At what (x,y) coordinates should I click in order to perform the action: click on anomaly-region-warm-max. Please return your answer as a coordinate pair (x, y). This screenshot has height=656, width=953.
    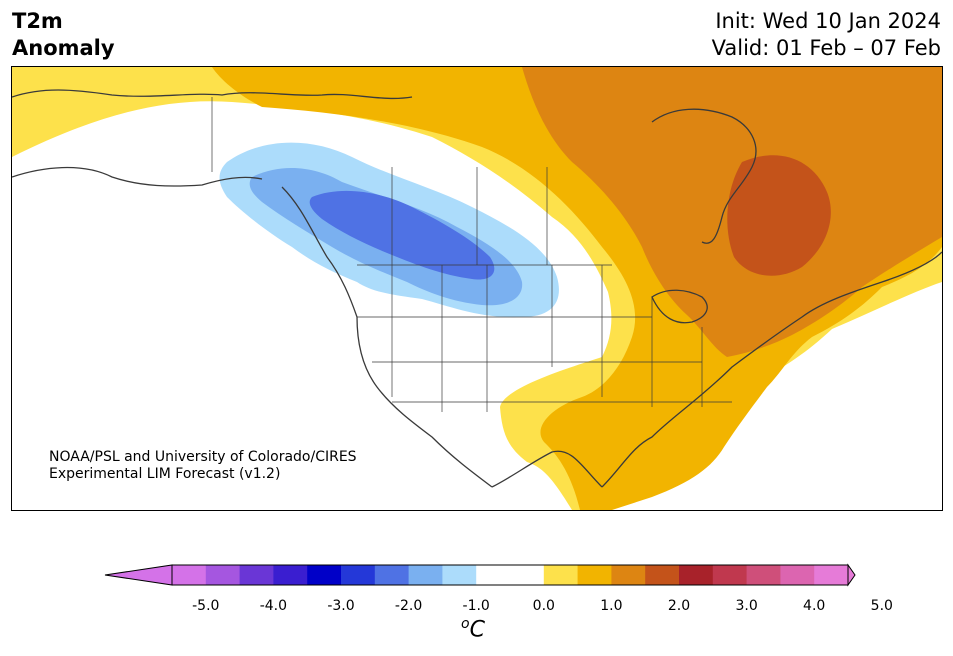
    Looking at the image, I should click on (779, 215).